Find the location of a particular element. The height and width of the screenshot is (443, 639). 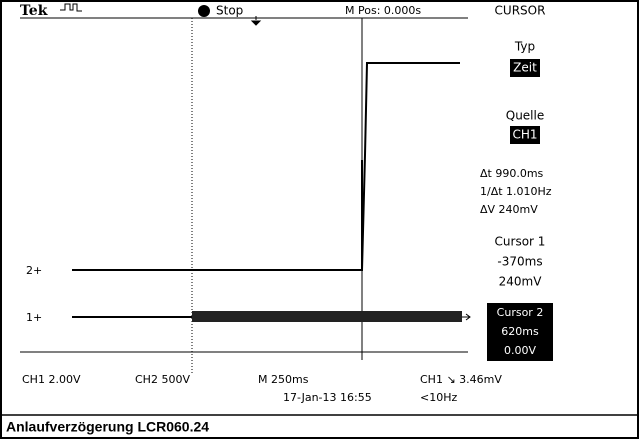

type-value: Zeit is located at coordinates (525, 68).